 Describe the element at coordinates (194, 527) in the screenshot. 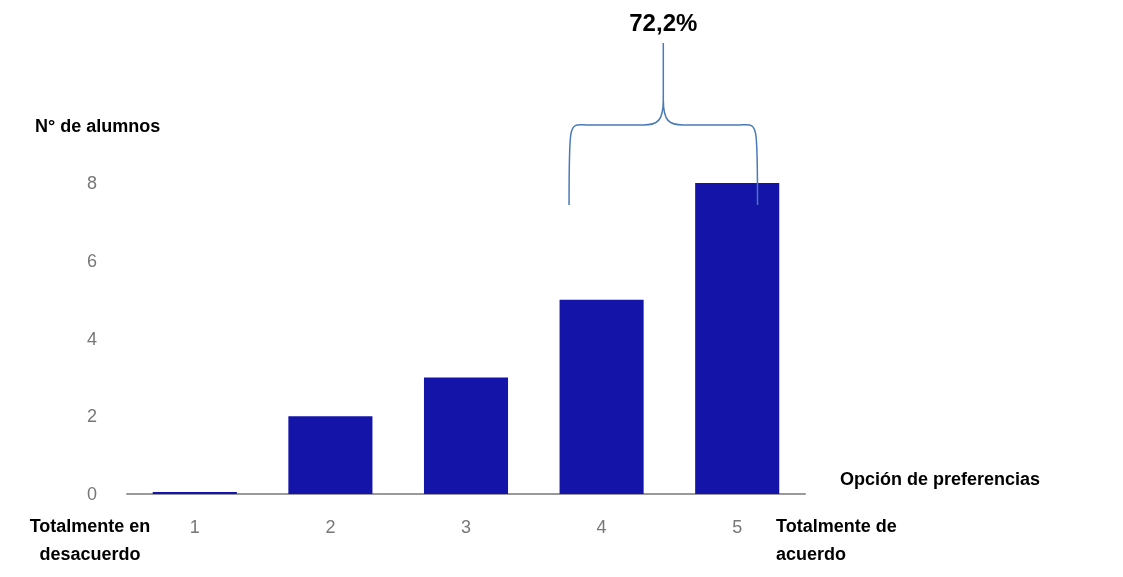

I see `x-tick-label: 1` at that location.